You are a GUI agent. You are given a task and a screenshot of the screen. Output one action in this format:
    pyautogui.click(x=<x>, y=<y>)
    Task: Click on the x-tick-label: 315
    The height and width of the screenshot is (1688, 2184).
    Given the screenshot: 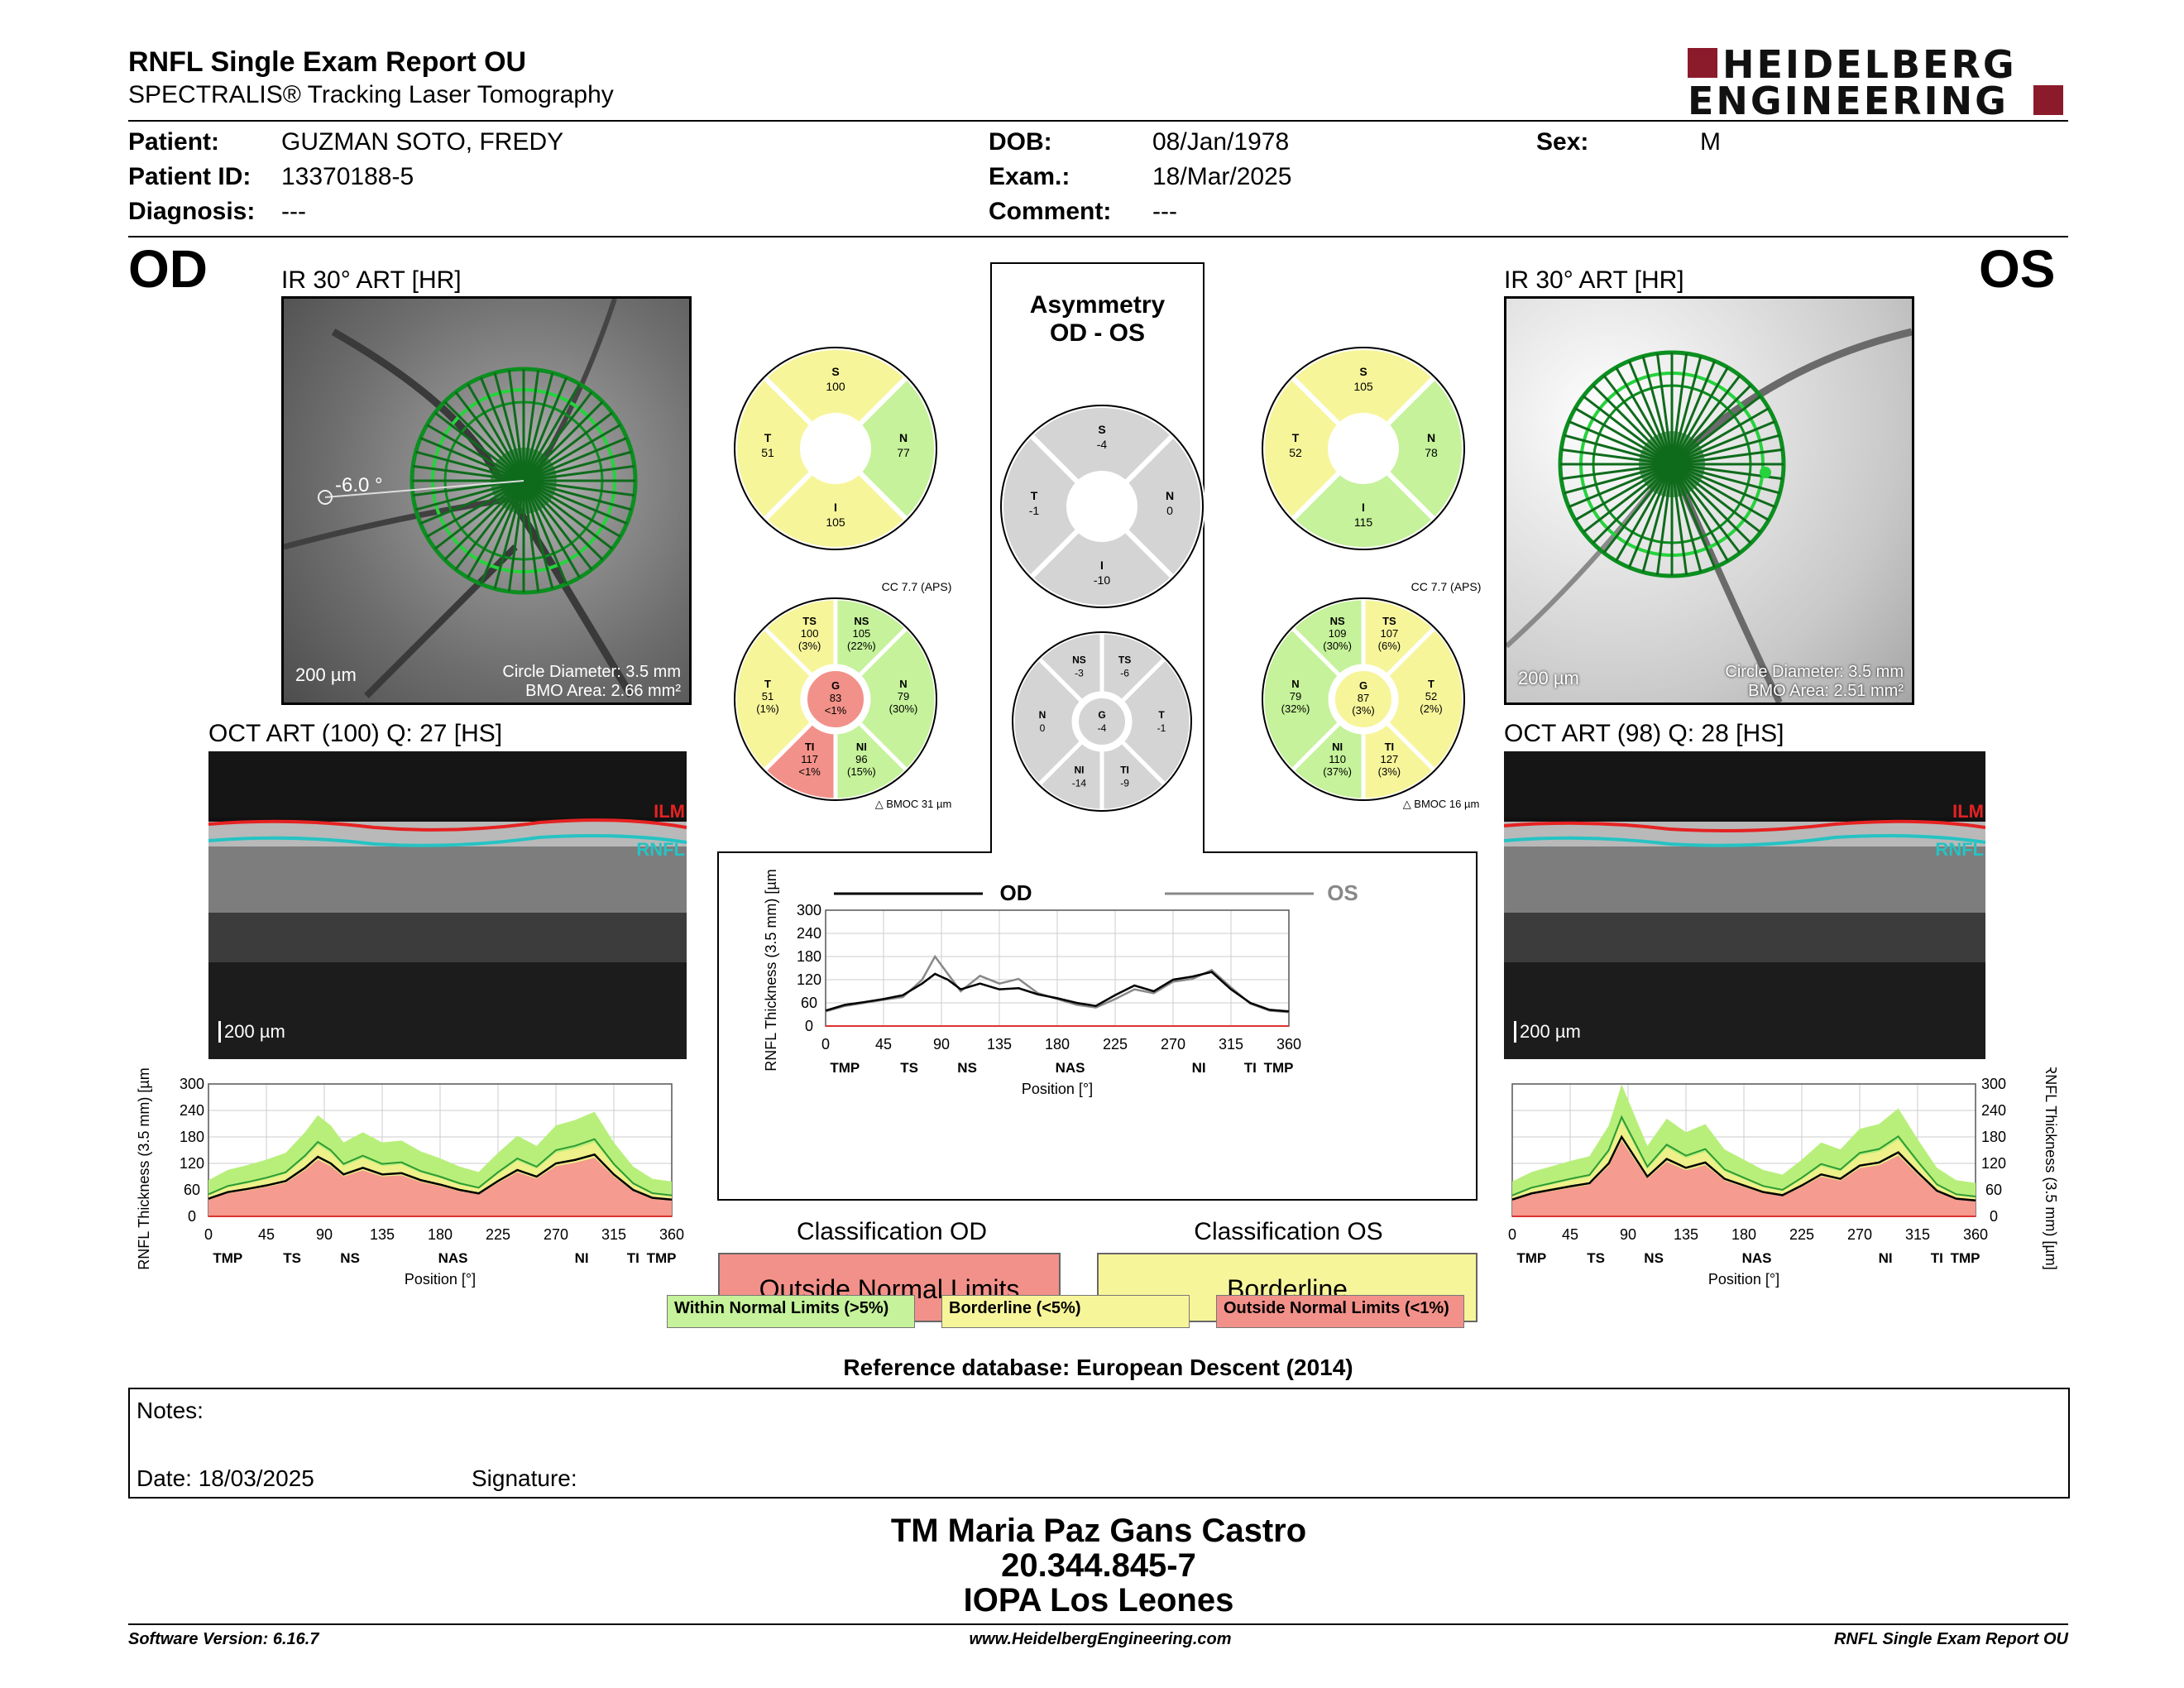 What is the action you would take?
    pyautogui.click(x=1231, y=1044)
    